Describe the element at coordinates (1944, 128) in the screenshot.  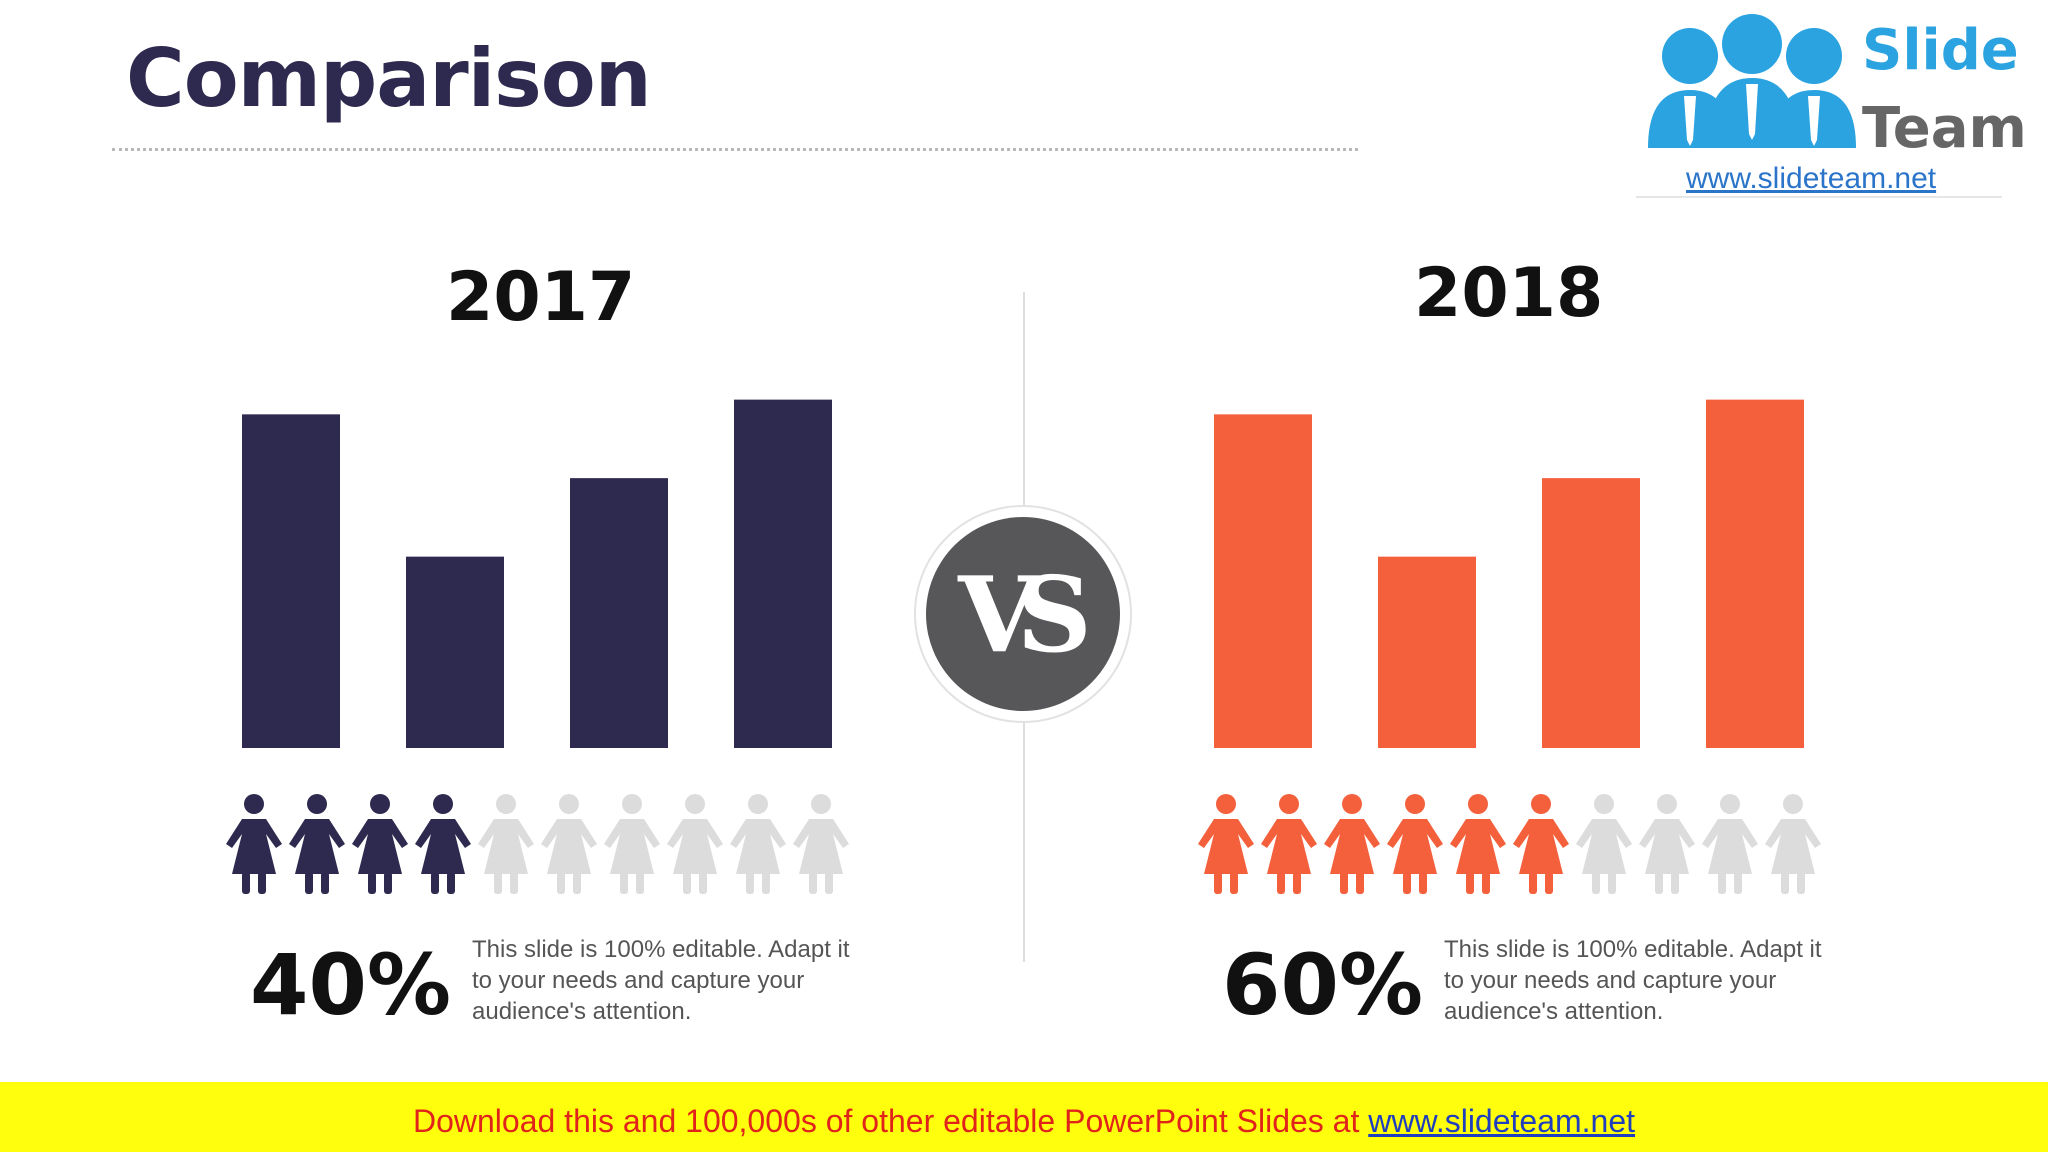
I see `logo-word-team: Team` at that location.